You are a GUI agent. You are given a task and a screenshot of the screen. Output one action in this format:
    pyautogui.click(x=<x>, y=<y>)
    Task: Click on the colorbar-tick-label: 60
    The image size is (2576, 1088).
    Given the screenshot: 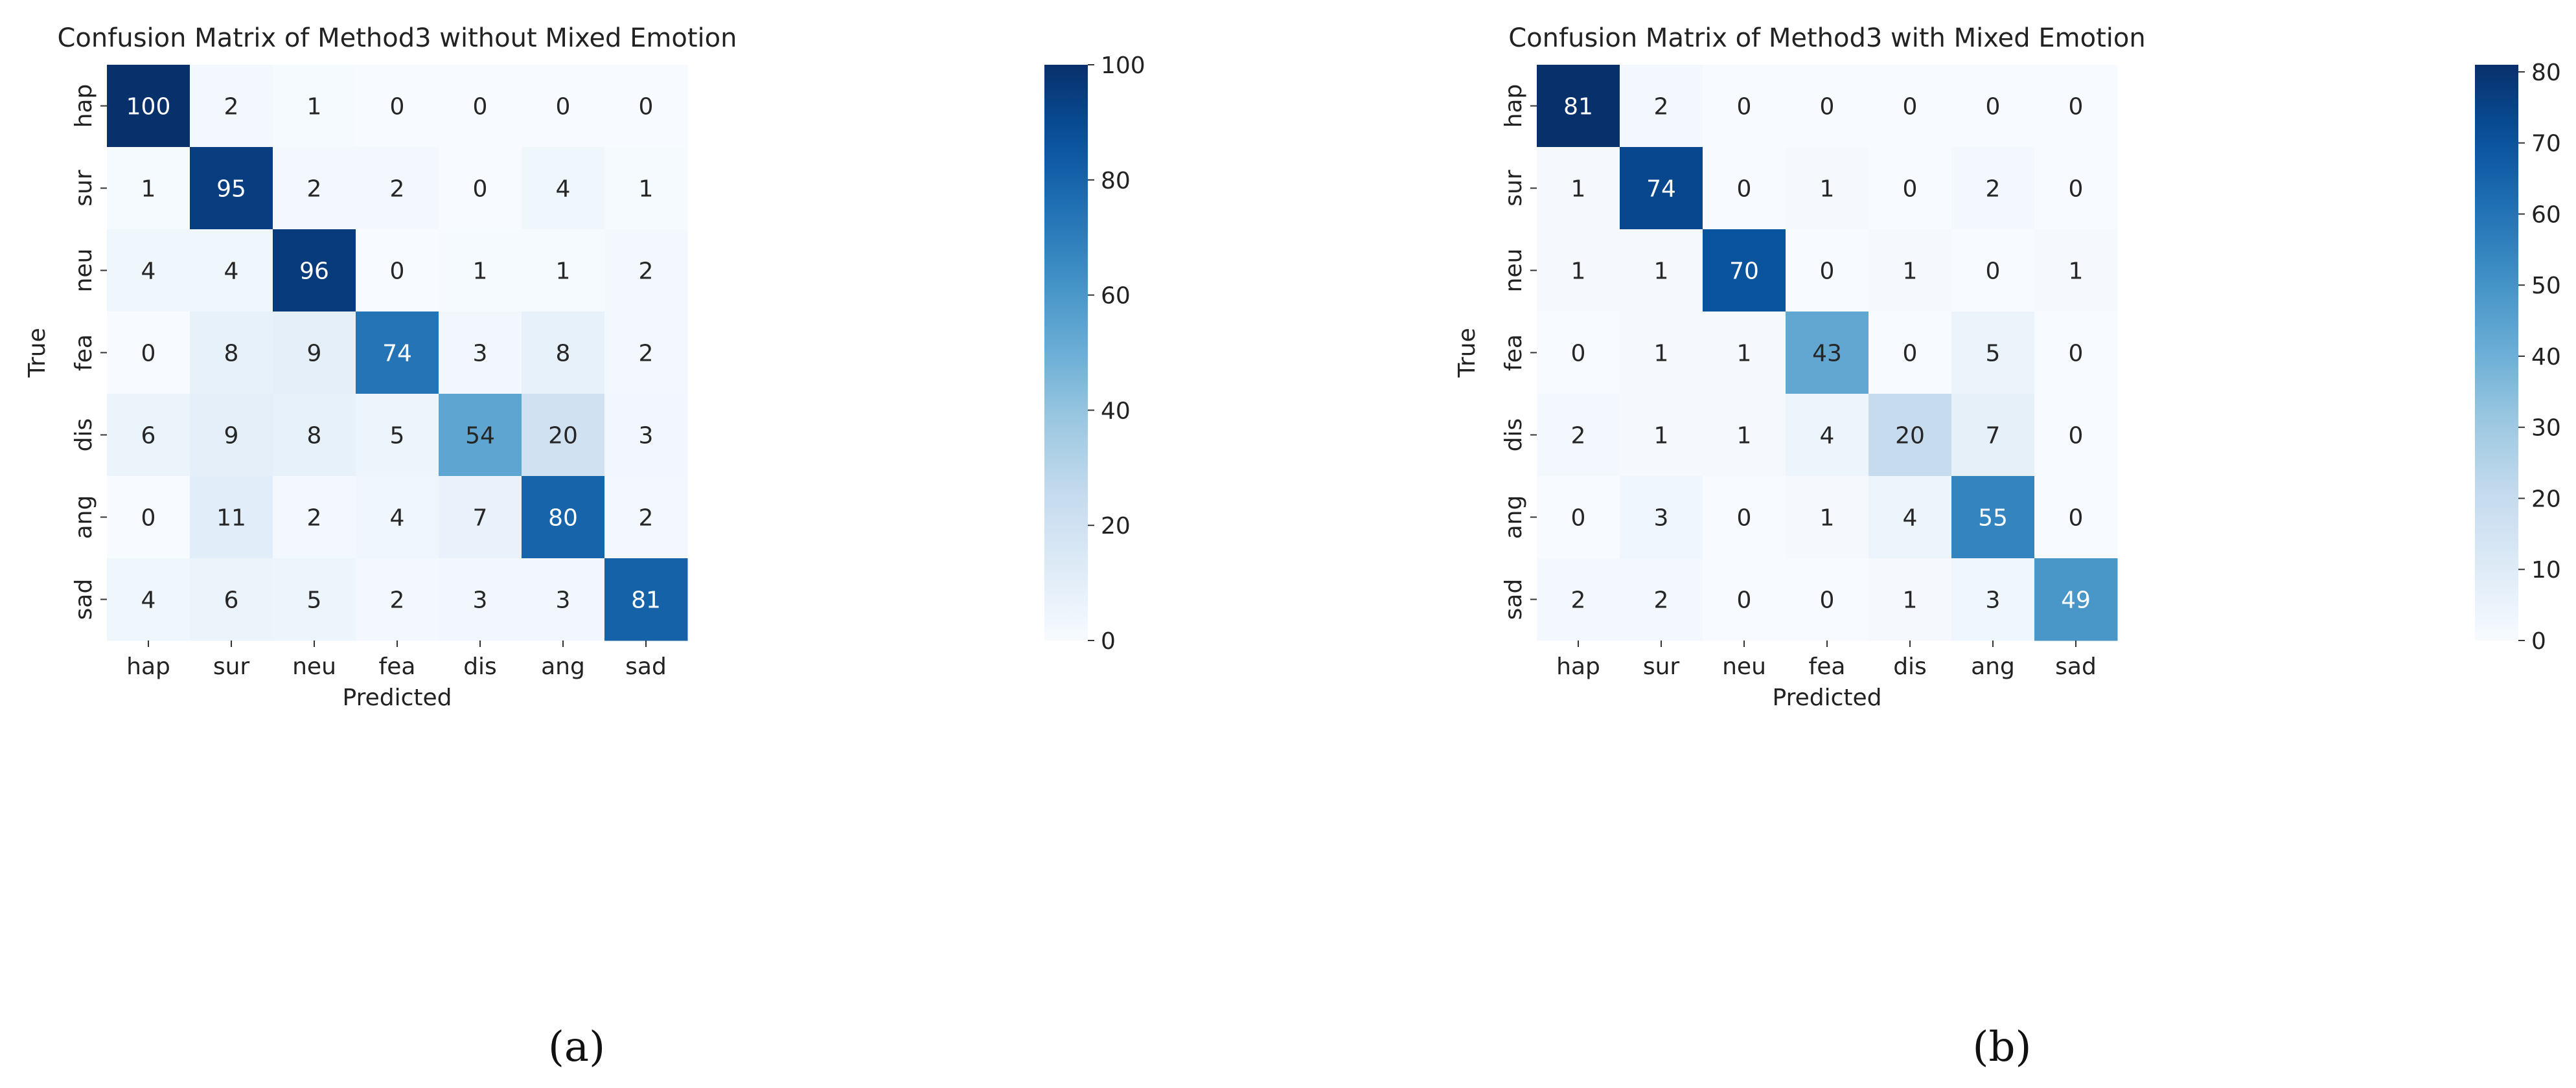 What is the action you would take?
    pyautogui.click(x=2546, y=215)
    